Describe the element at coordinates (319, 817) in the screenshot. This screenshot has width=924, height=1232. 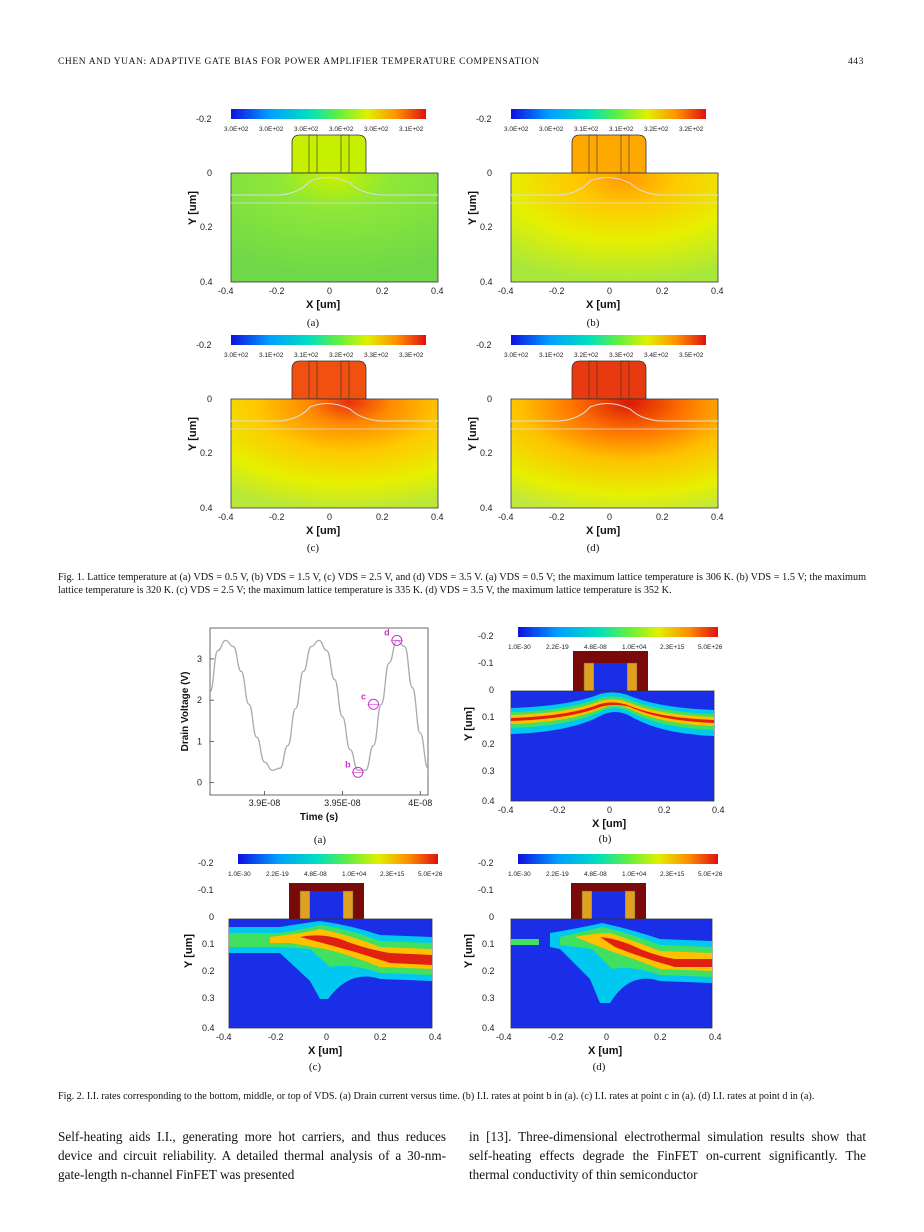
I see `x-axis-label: Time (s)` at that location.